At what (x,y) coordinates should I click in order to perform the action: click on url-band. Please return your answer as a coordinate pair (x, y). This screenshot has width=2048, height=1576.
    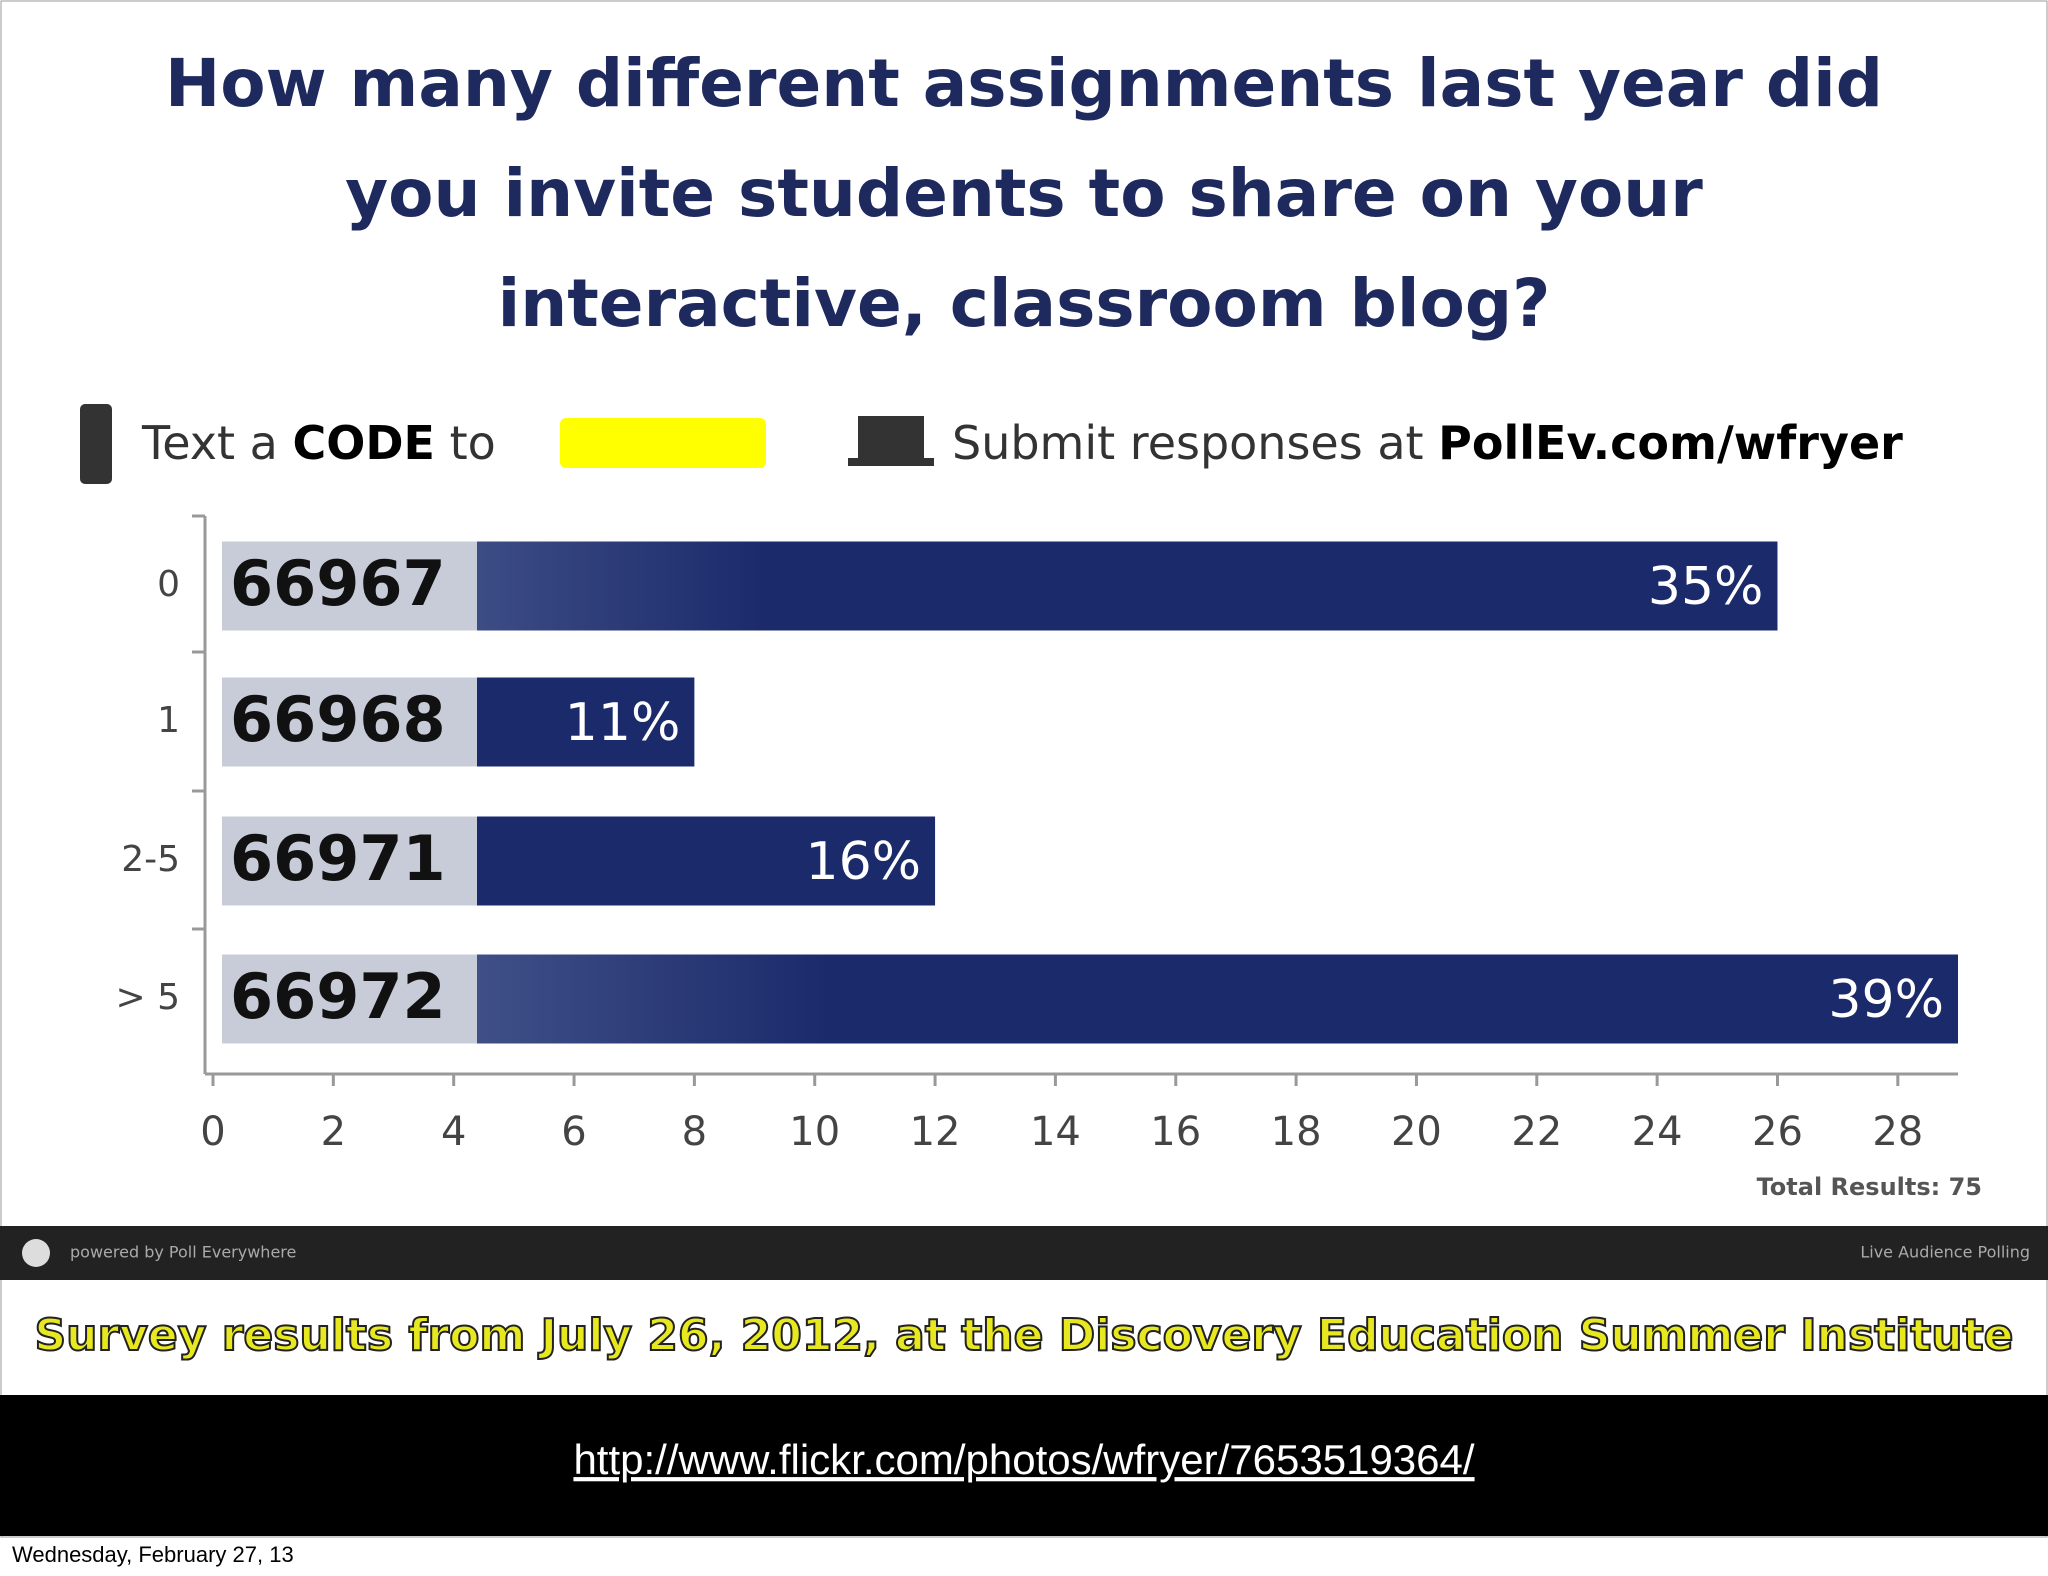
    Looking at the image, I should click on (1024, 1465).